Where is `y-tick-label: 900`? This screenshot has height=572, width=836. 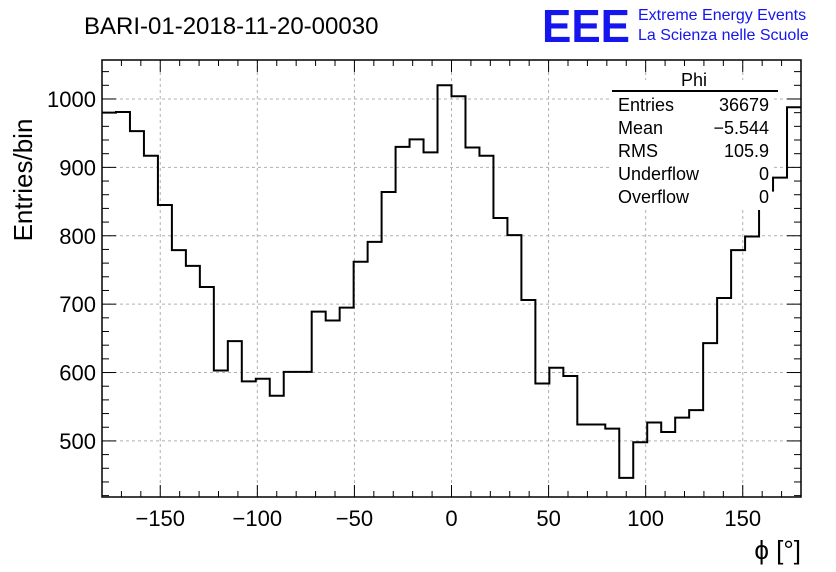 y-tick-label: 900 is located at coordinates (77, 167).